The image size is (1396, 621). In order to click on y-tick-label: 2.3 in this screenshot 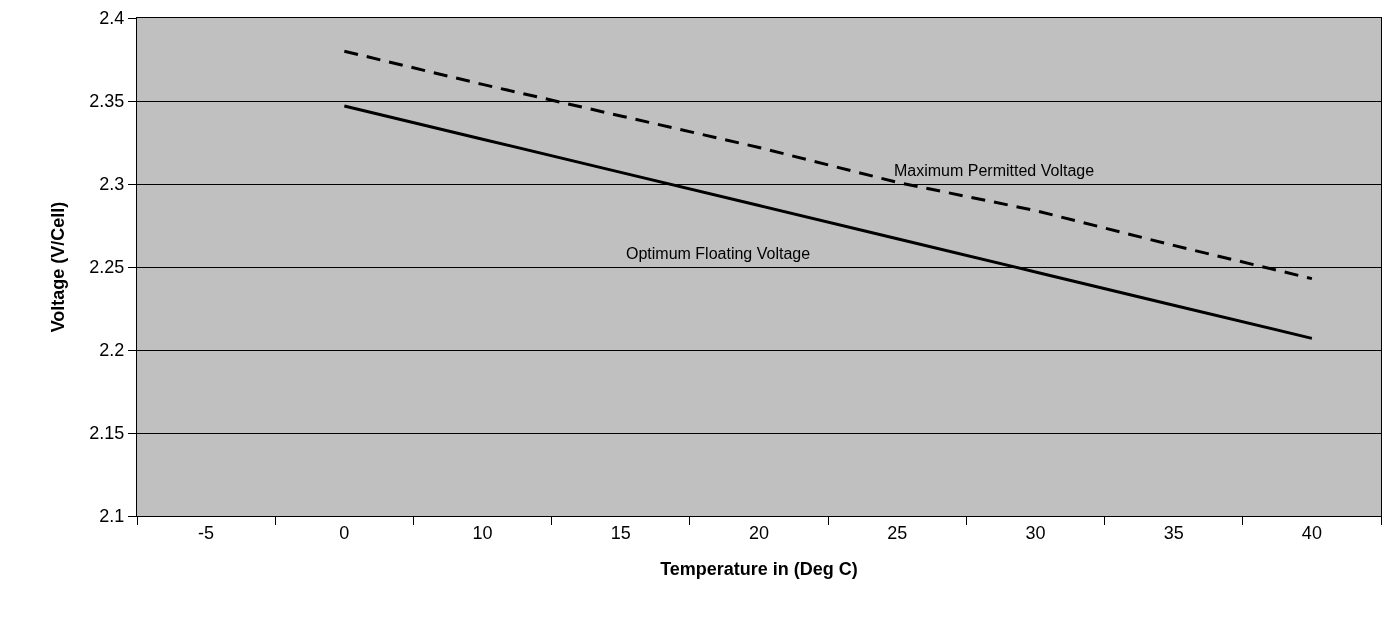, I will do `click(112, 184)`.